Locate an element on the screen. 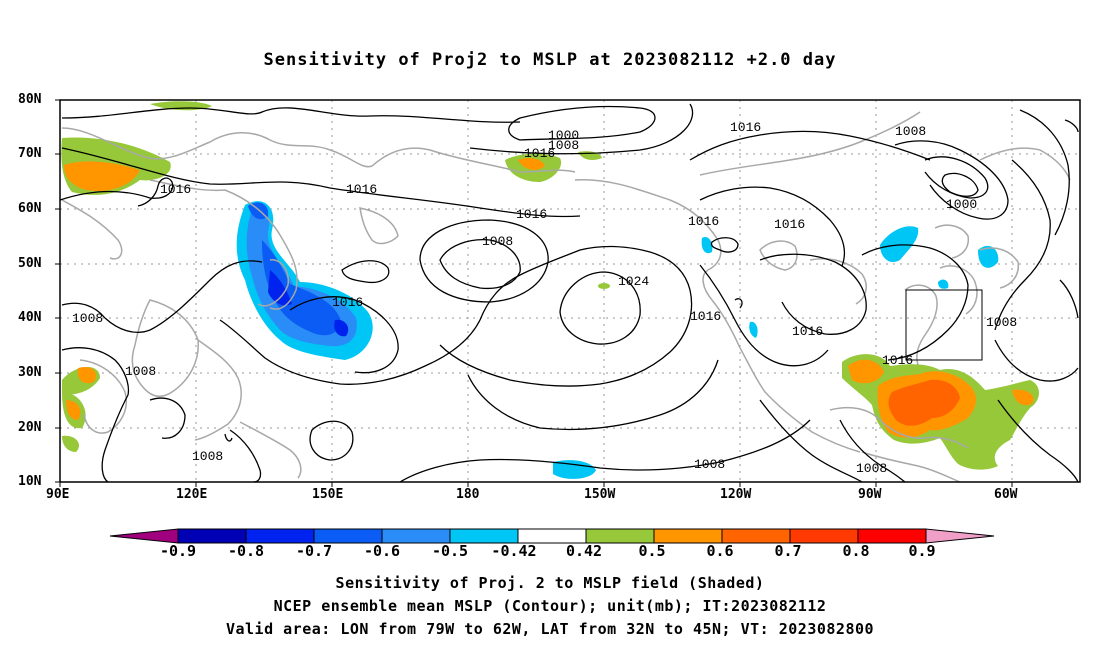 This screenshot has width=1100, height=650. lat-label: 60N is located at coordinates (30, 208).